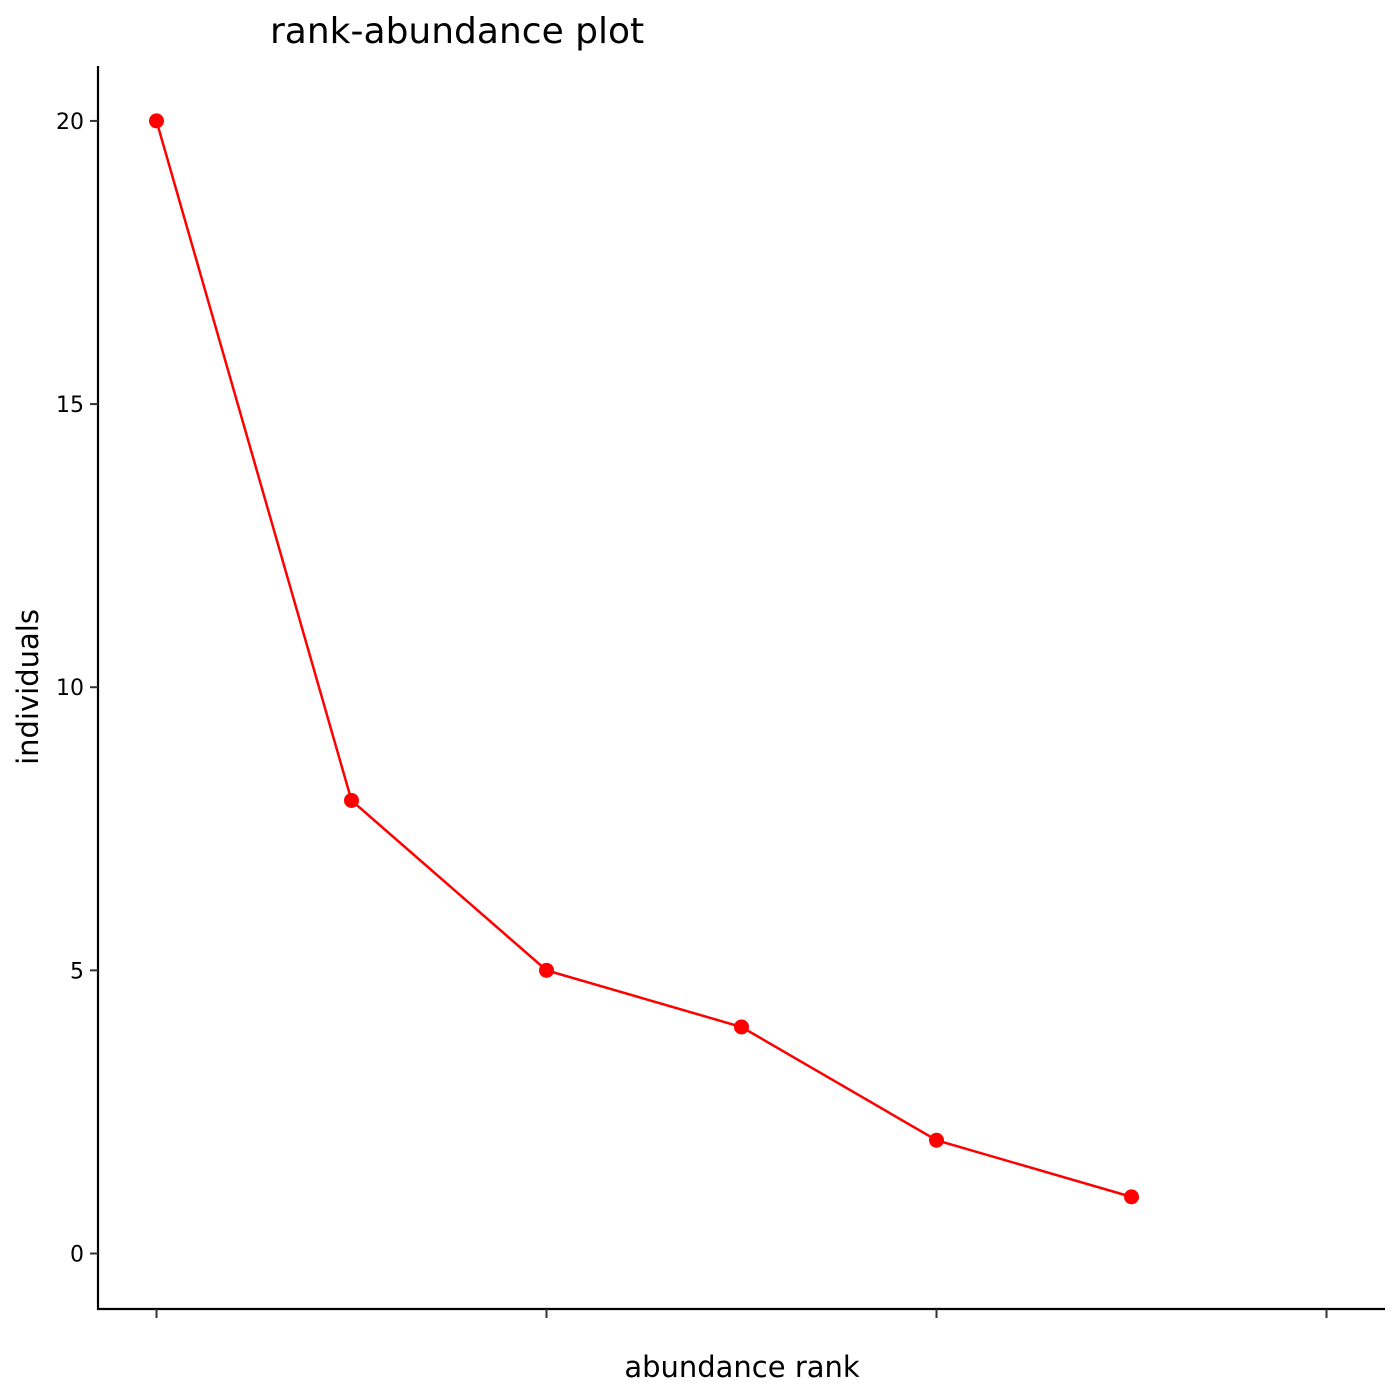 This screenshot has height=1400, width=1400. I want to click on x-axis-label: abundance rank, so click(742, 1367).